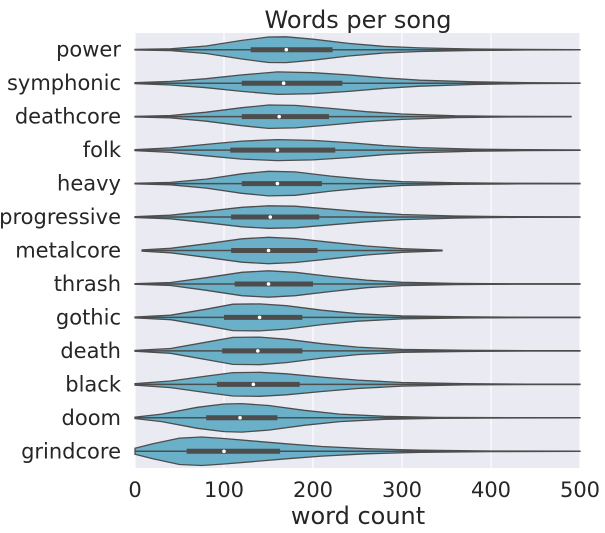 The image size is (605, 533). What do you see at coordinates (71, 451) in the screenshot?
I see `y-tick-label: grindcore` at bounding box center [71, 451].